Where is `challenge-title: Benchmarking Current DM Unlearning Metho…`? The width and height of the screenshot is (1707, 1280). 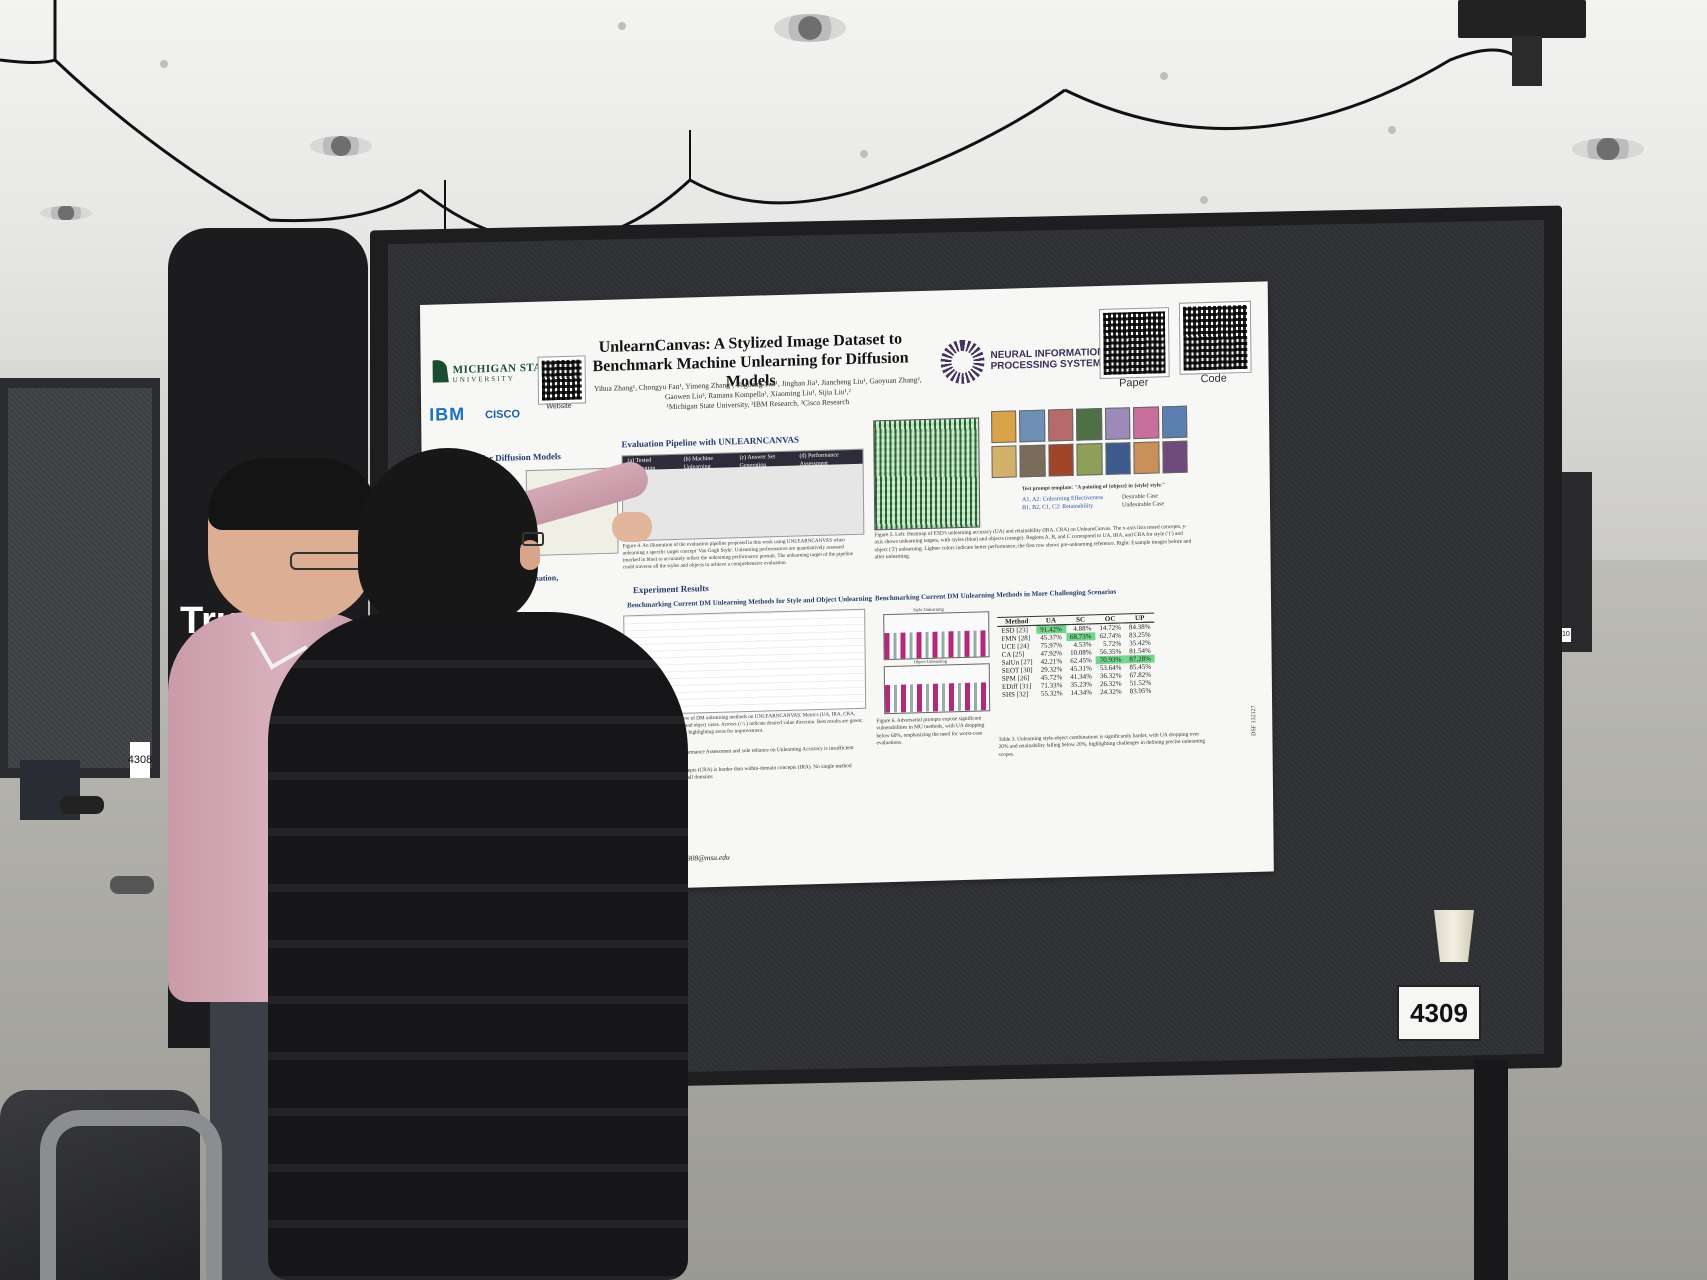 challenge-title: Benchmarking Current DM Unlearning Metho… is located at coordinates (995, 595).